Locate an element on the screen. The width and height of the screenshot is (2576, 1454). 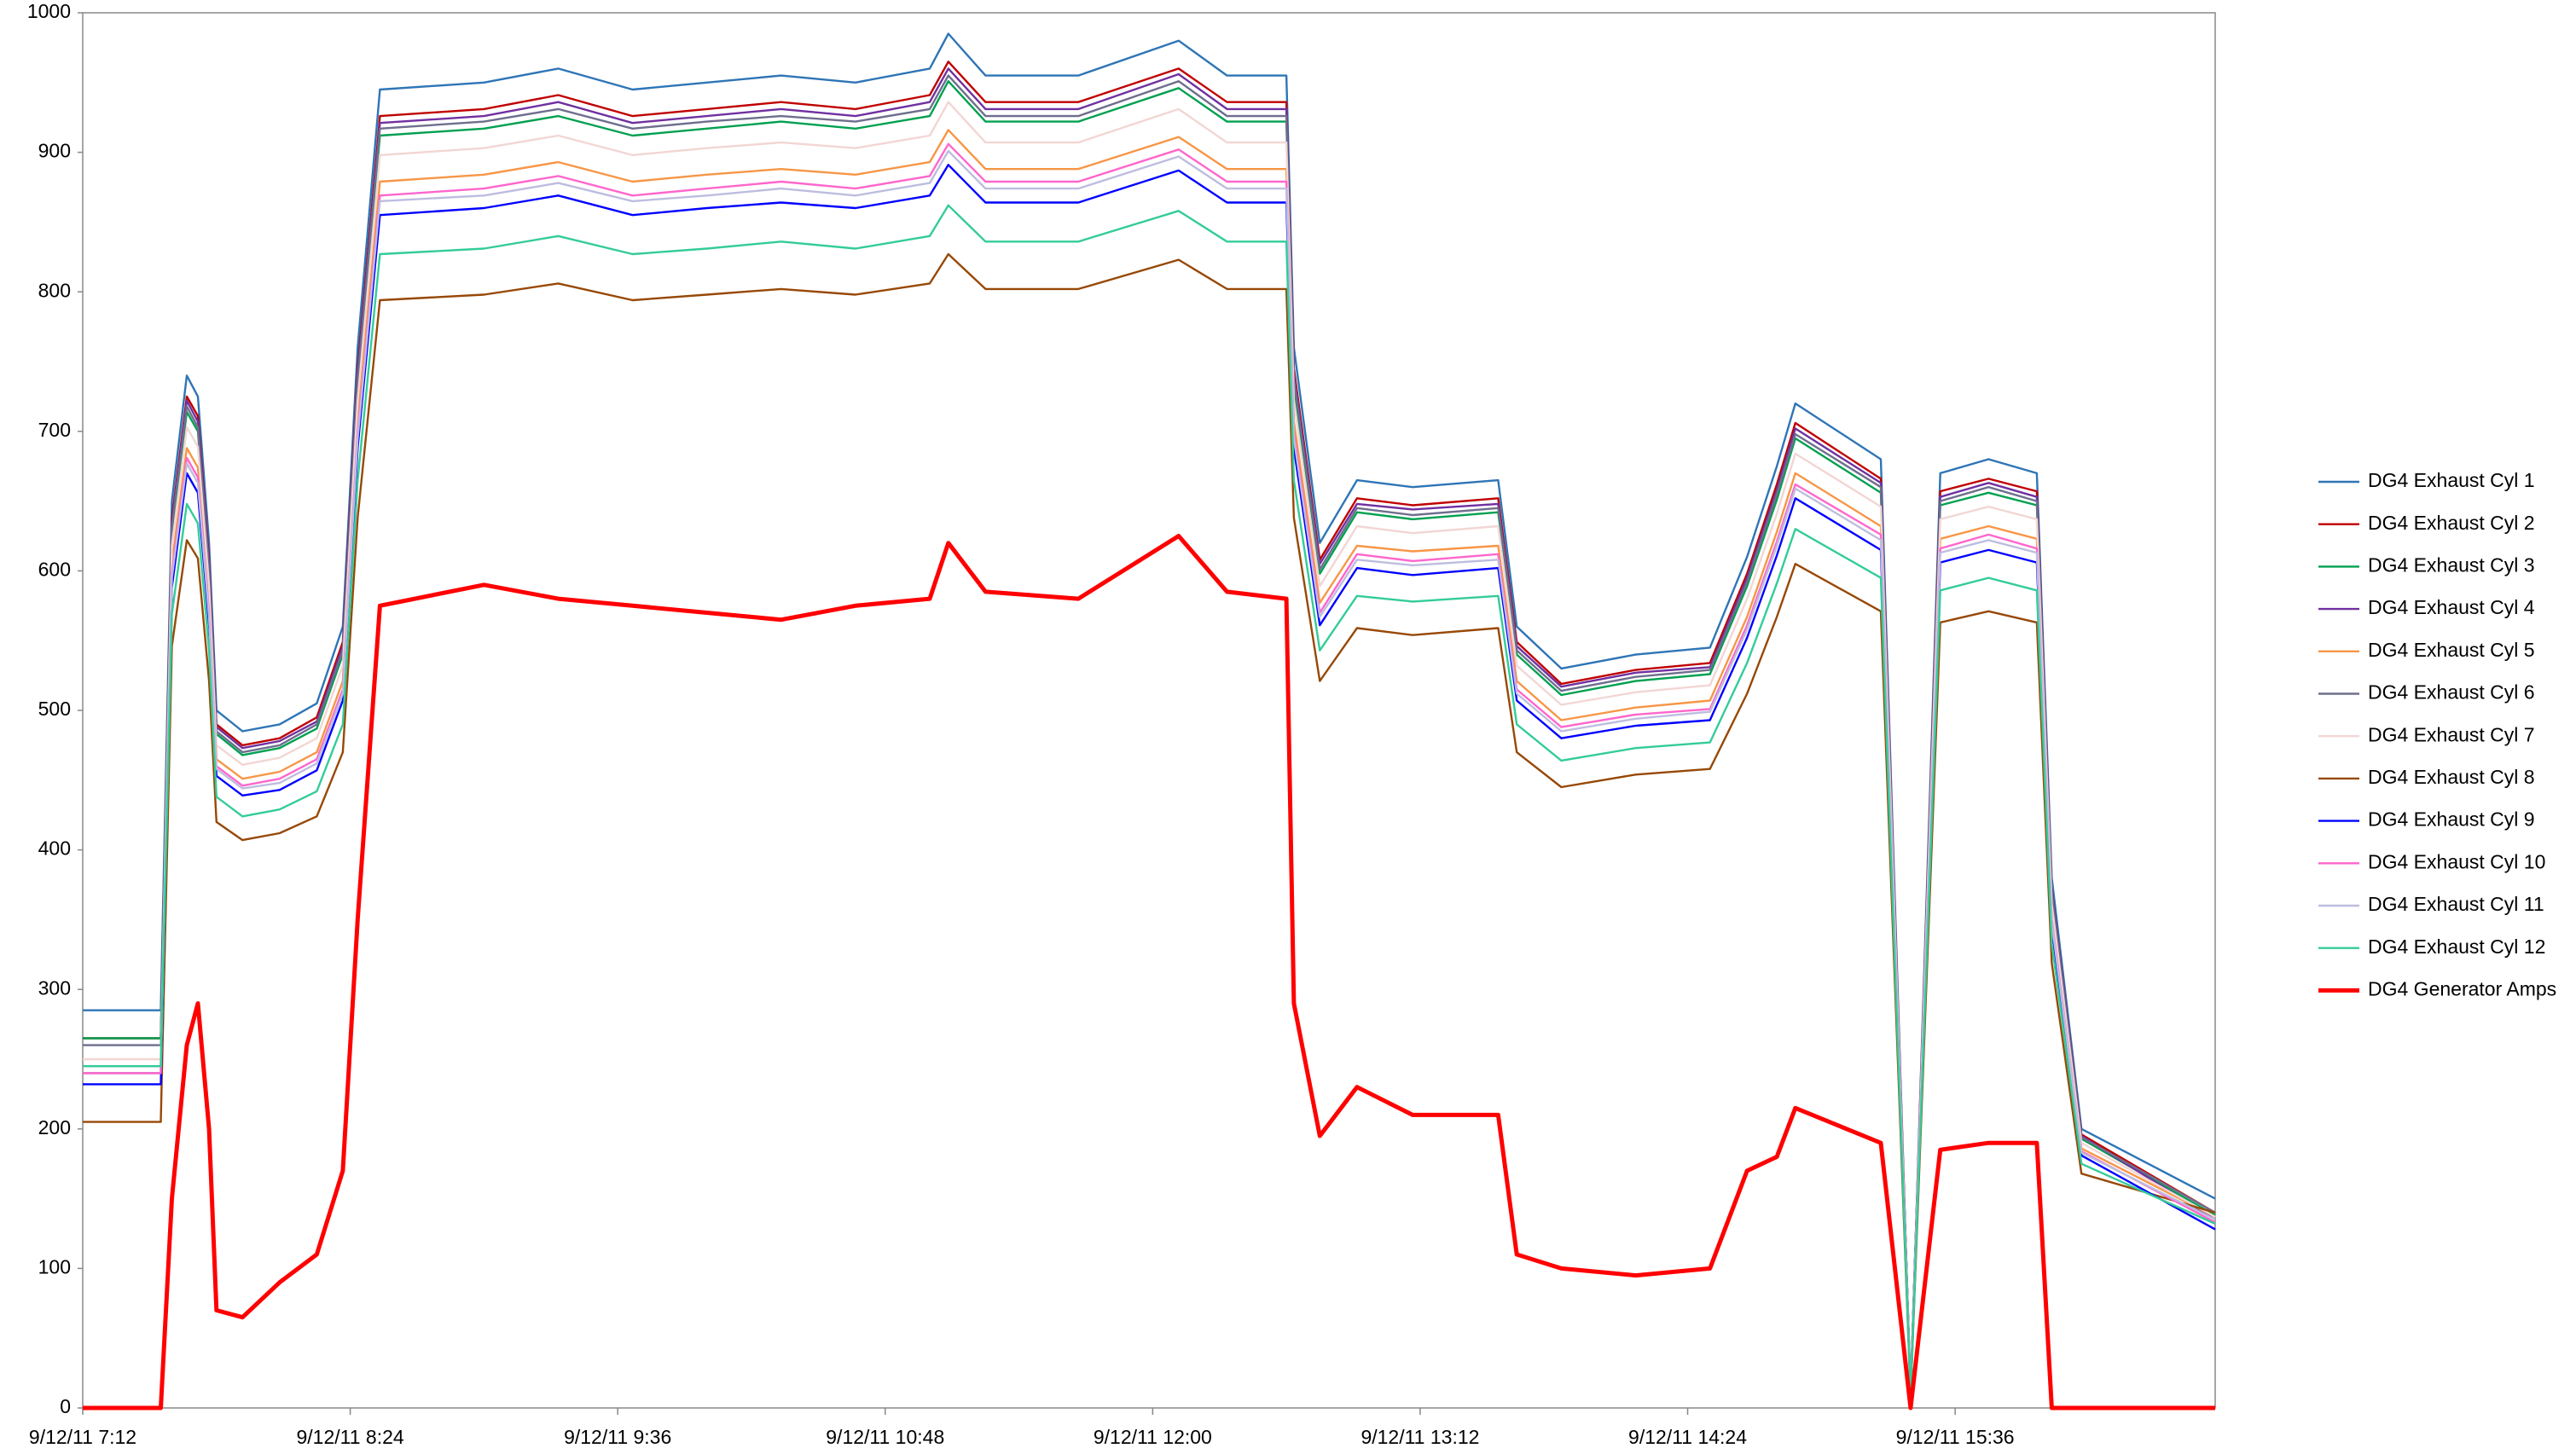
x-tick-label: 9/12/11 9:36 is located at coordinates (617, 1437).